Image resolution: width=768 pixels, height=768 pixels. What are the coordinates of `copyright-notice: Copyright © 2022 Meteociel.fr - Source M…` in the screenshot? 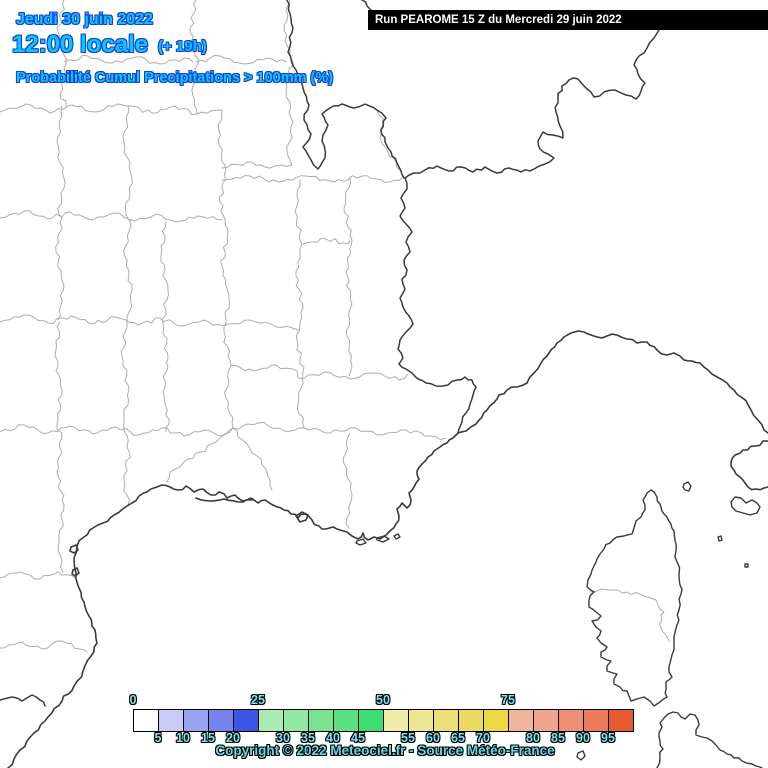 It's located at (385, 750).